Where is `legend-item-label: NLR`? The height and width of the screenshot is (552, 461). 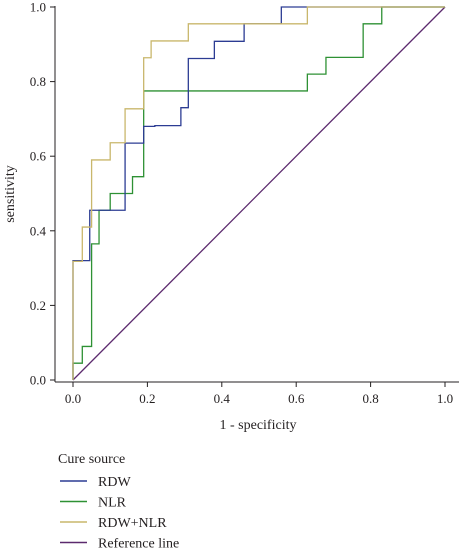 legend-item-label: NLR is located at coordinates (112, 503).